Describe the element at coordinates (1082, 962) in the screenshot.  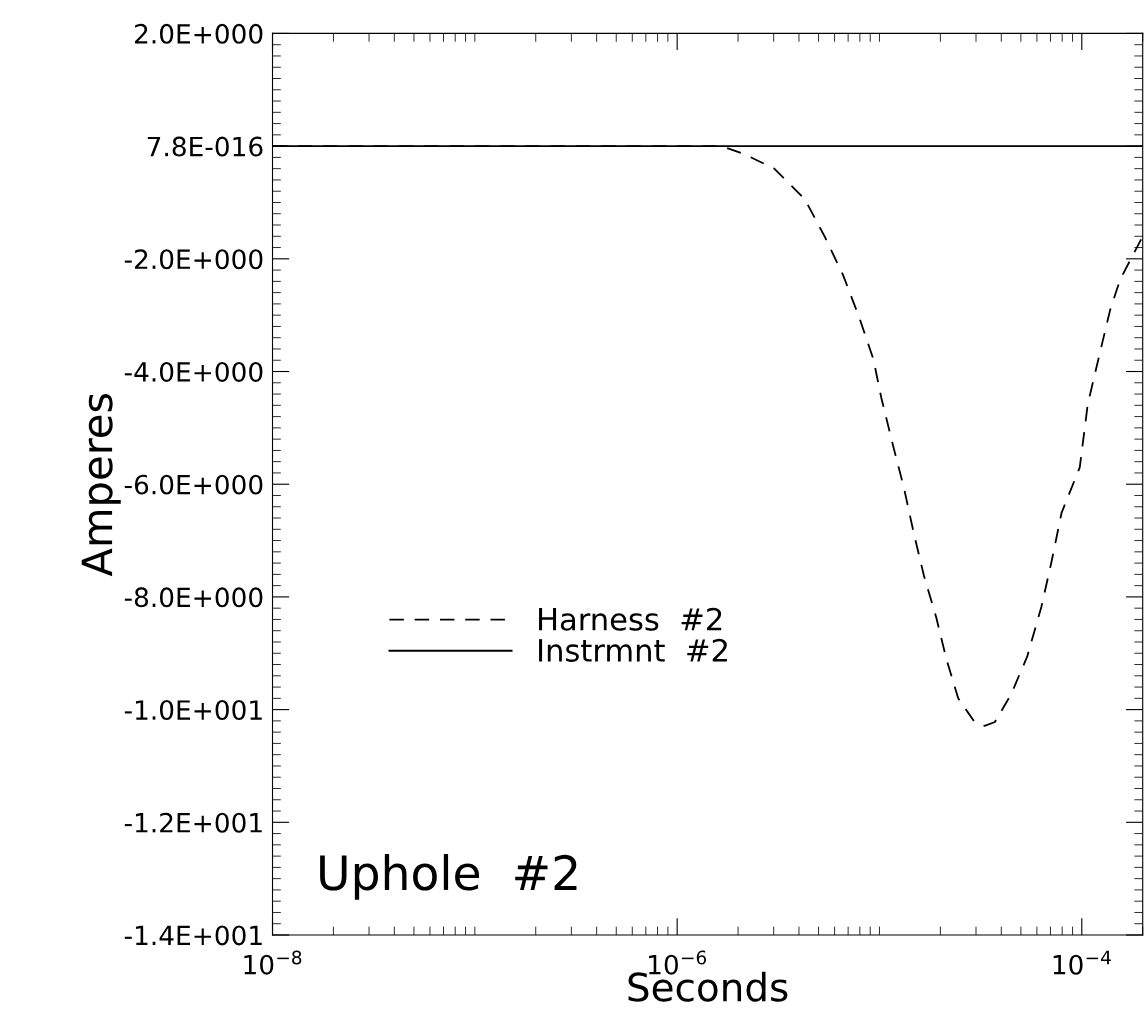
I see `x-tick-label: 10$^{−4}$` at that location.